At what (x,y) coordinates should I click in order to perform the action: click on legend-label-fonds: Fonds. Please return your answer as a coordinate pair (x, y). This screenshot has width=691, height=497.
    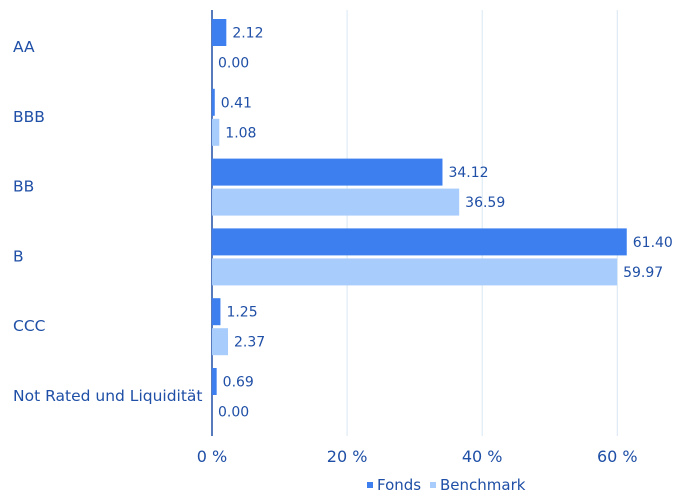
    Looking at the image, I should click on (399, 485).